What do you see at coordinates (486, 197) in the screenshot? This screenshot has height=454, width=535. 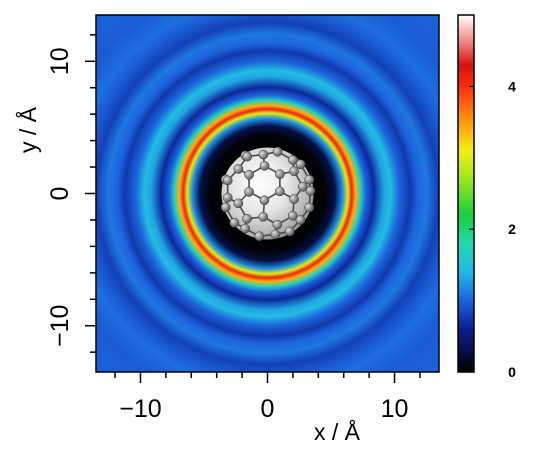 I see `colorbar: 0 2 4` at bounding box center [486, 197].